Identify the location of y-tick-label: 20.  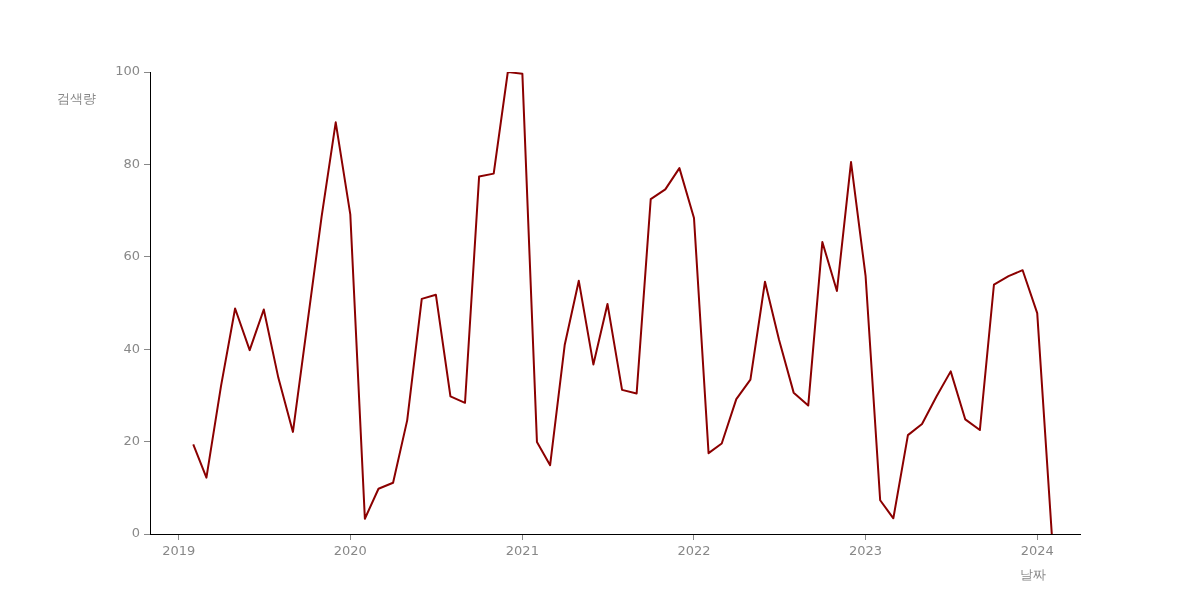
(131, 440).